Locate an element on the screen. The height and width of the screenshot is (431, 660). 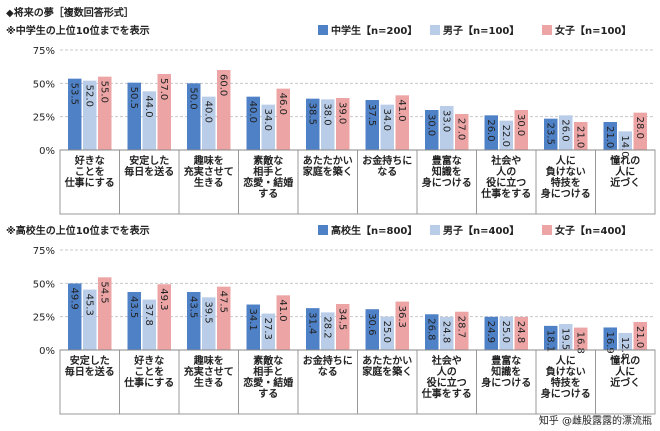
value-label: 40.0 is located at coordinates (207, 112).